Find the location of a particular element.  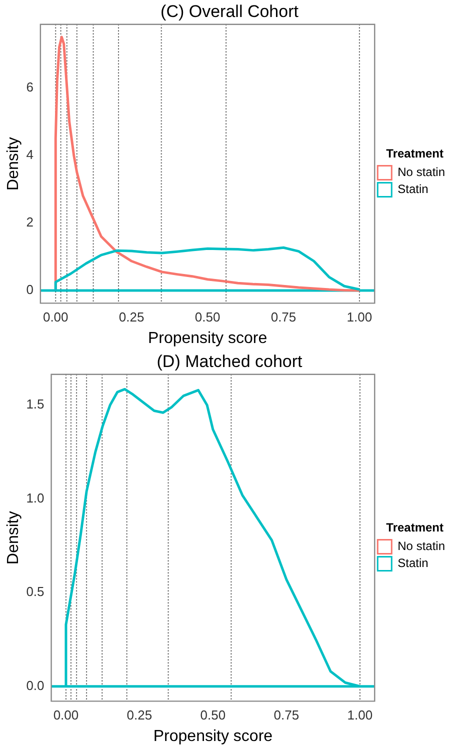

y-tick-label: 6 is located at coordinates (30, 86).